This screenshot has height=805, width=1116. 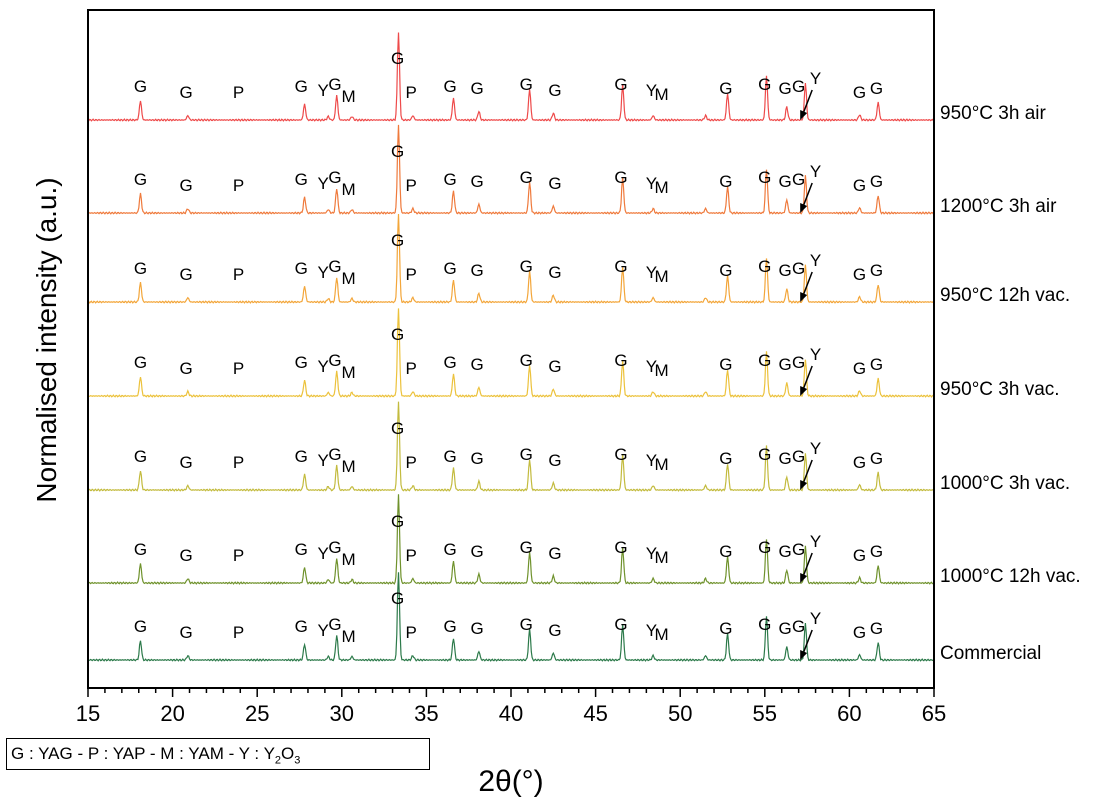 What do you see at coordinates (765, 713) in the screenshot?
I see `x-tick-label: 55` at bounding box center [765, 713].